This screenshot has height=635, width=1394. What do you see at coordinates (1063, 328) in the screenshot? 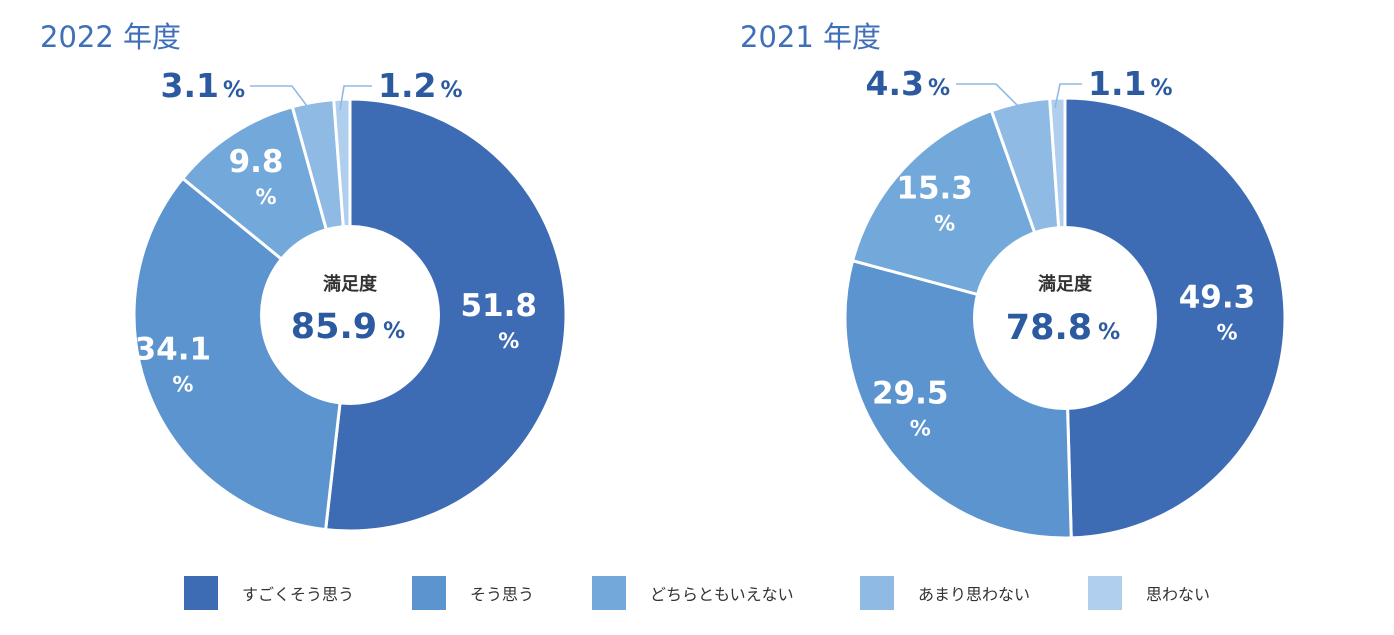
I see `center-value: 78.8%` at bounding box center [1063, 328].